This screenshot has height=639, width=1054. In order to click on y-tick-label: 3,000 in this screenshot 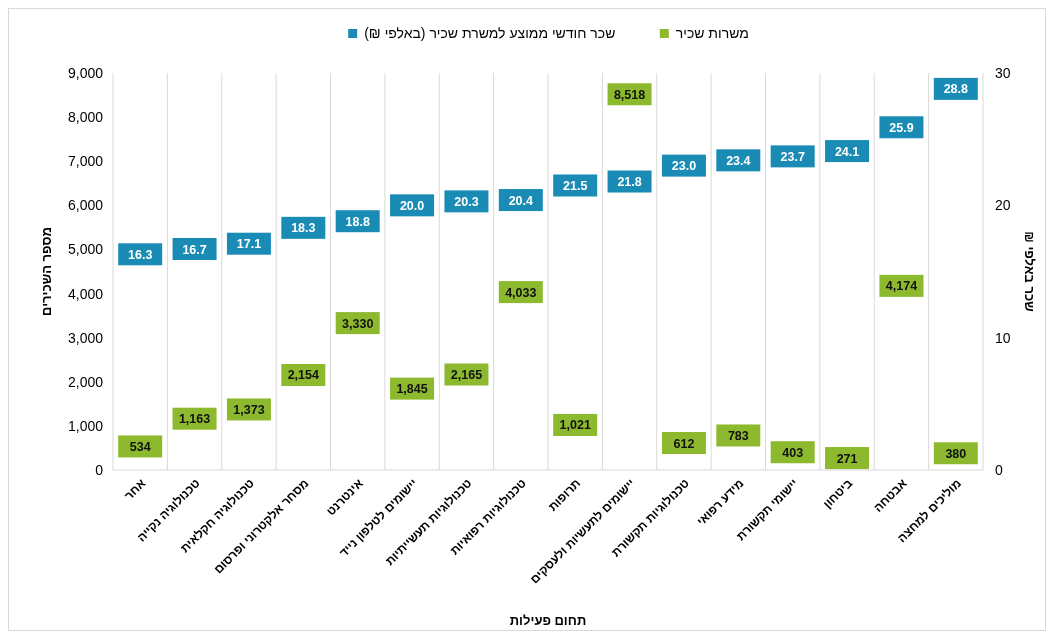, I will do `click(85, 337)`.